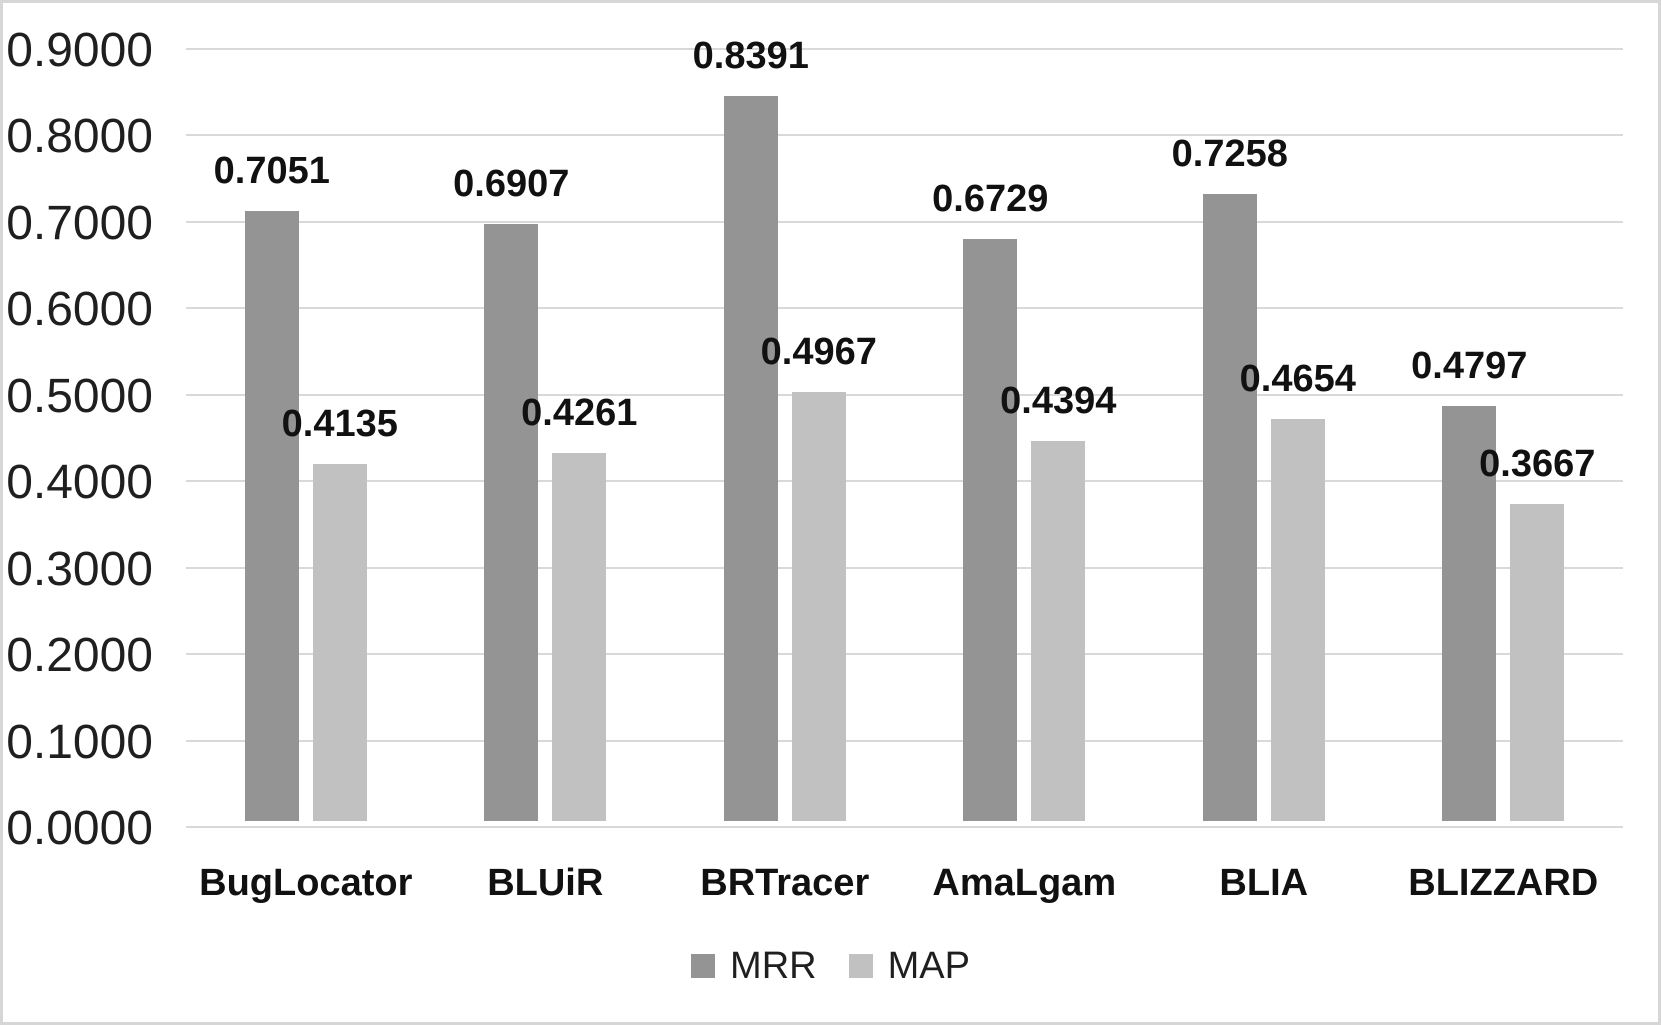 Image resolution: width=1661 pixels, height=1025 pixels. I want to click on y-axis-tick-label: 0.3000, so click(79, 569).